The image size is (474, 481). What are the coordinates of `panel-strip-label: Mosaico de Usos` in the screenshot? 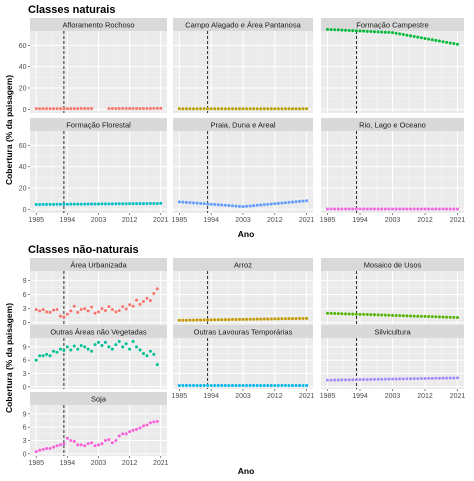 It's located at (393, 265).